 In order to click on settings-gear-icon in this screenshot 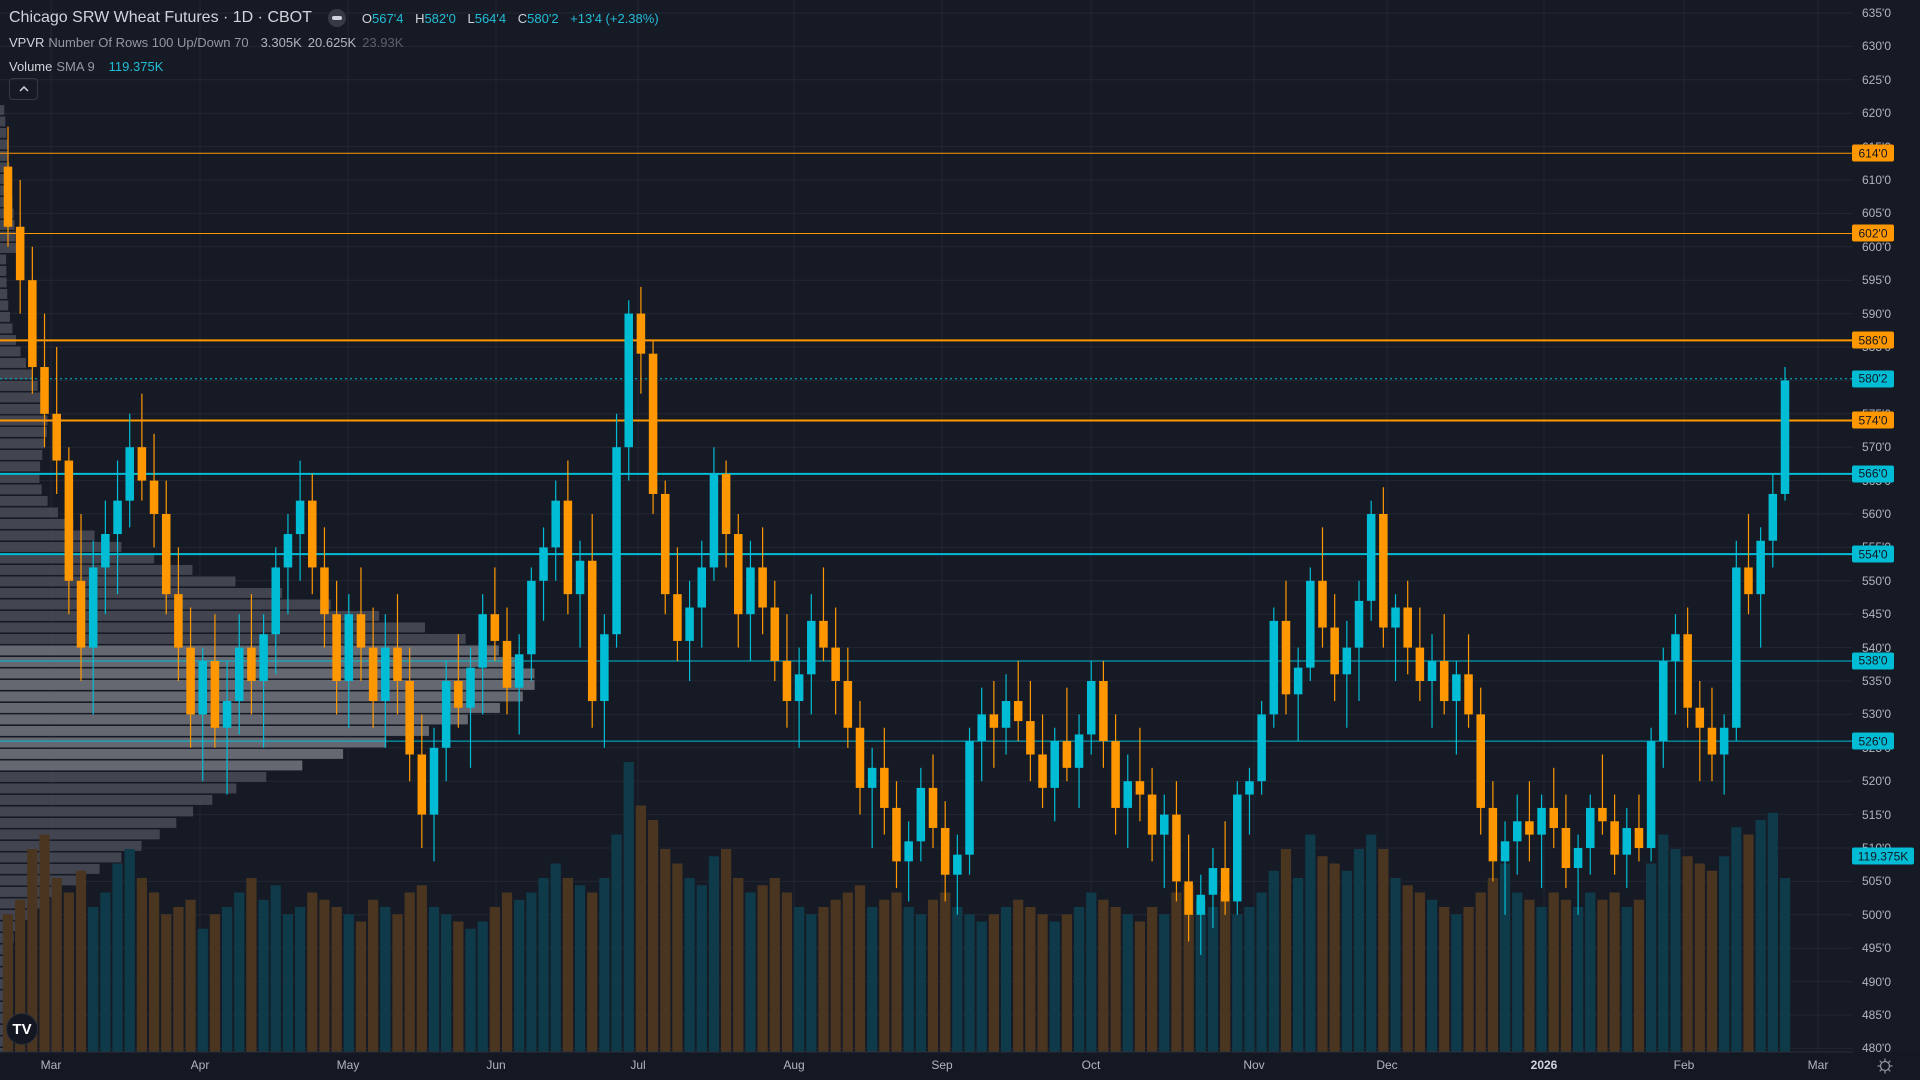, I will do `click(1885, 1066)`.